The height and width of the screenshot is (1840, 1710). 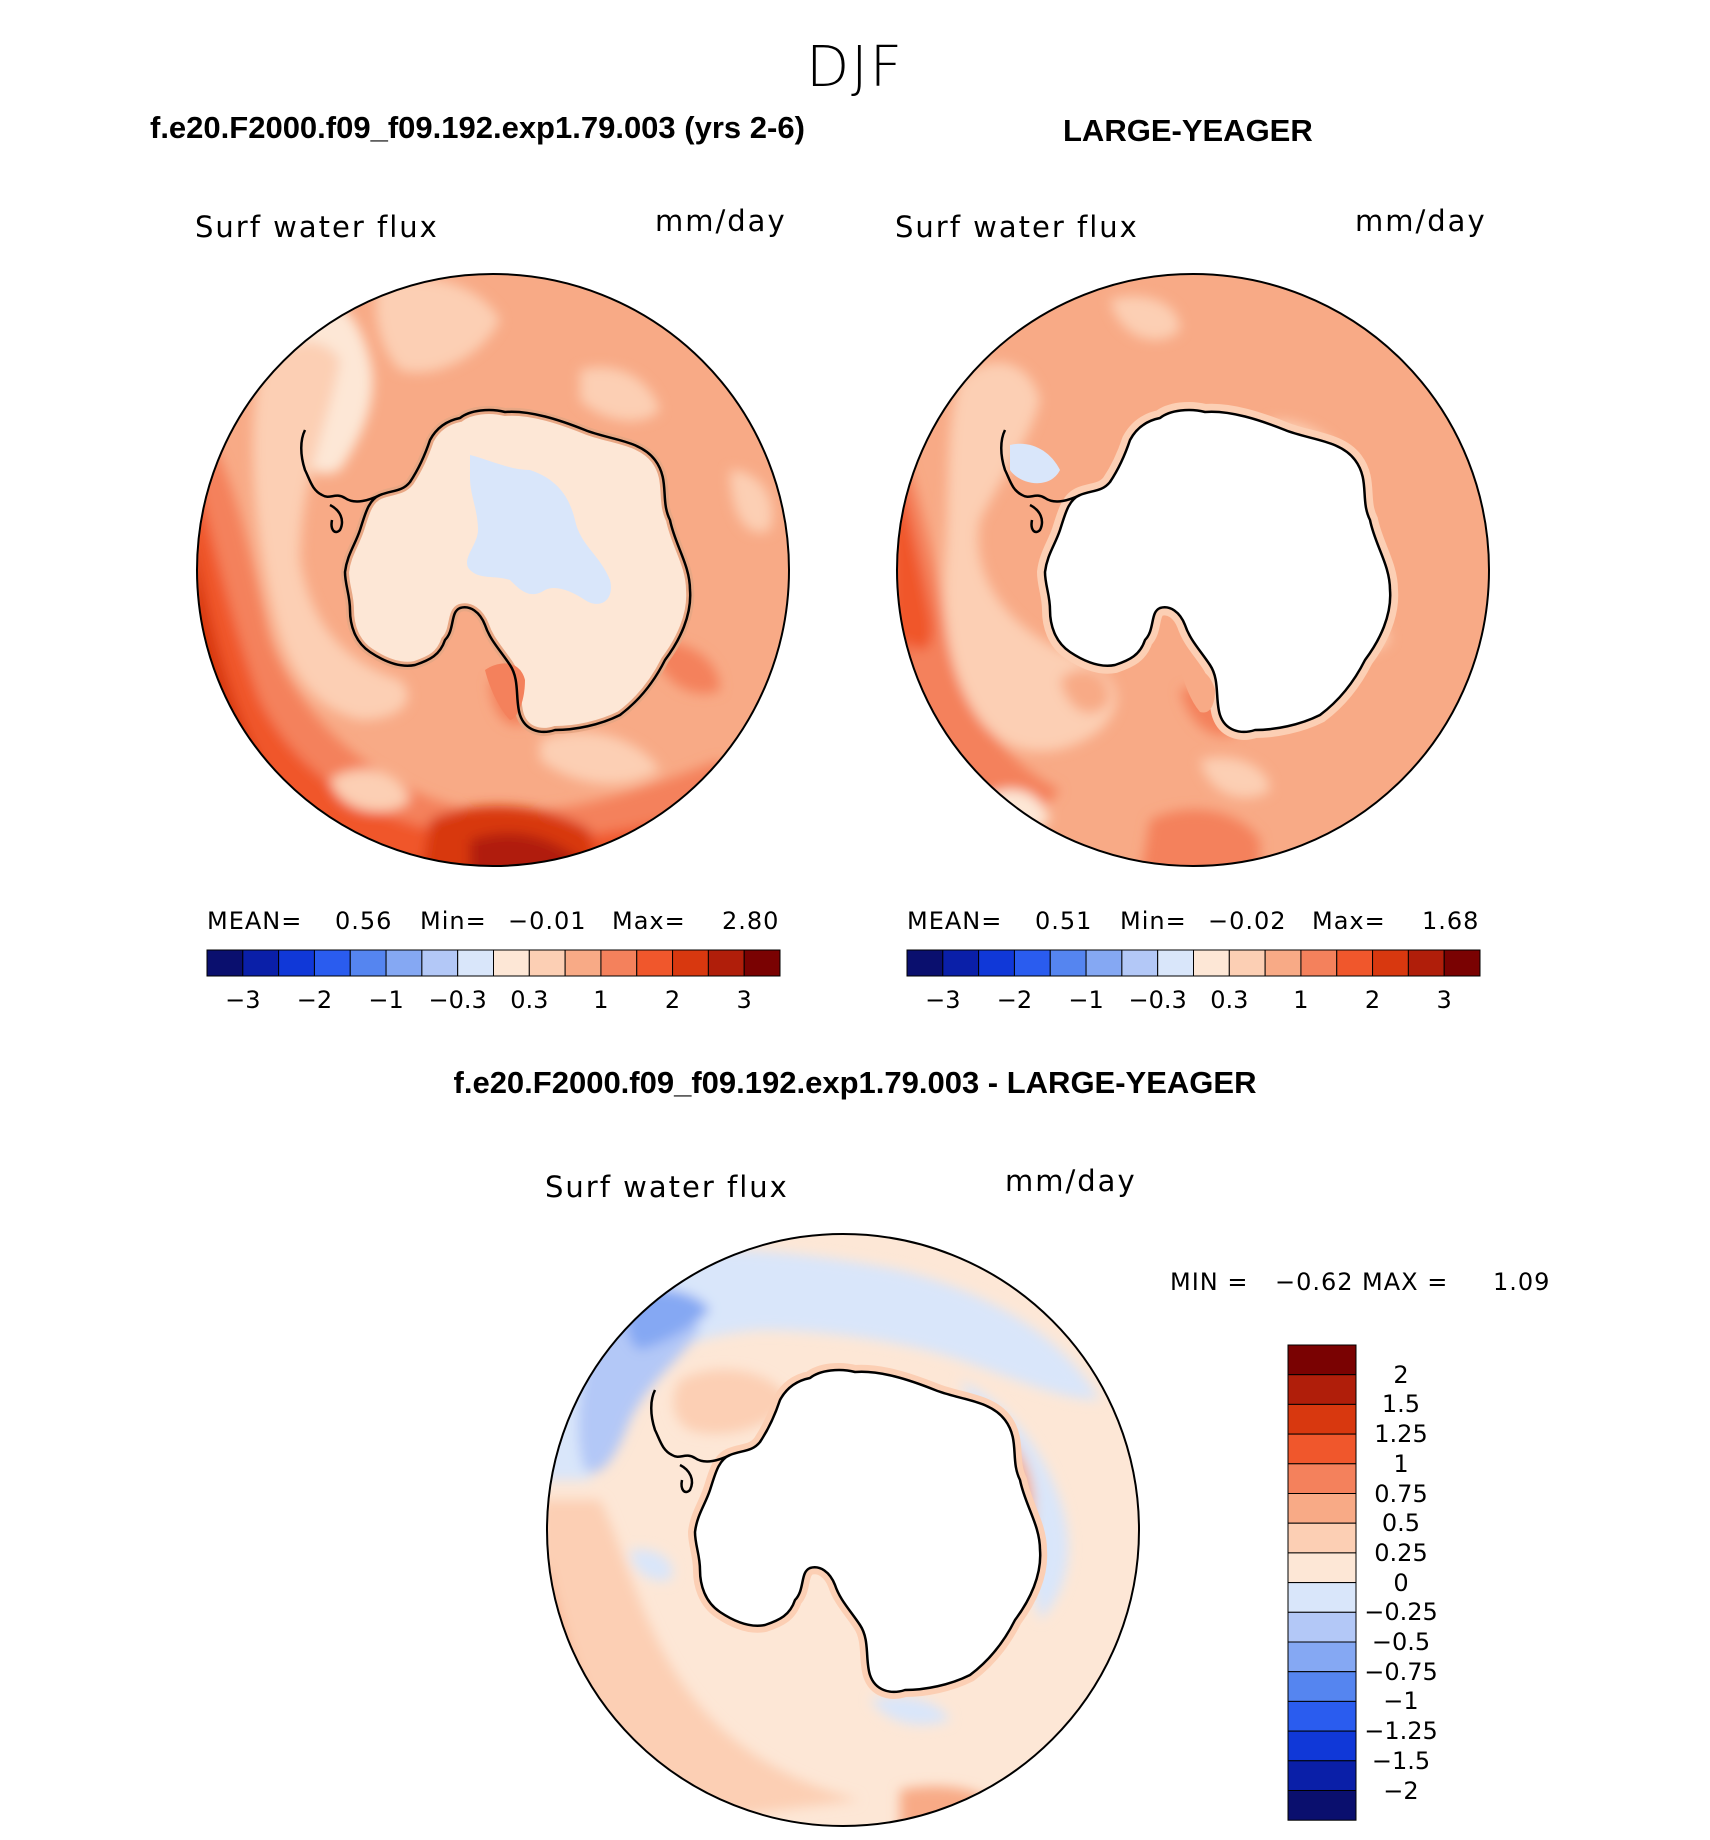 I want to click on panel2-min-label: Min=, so click(x=1153, y=921).